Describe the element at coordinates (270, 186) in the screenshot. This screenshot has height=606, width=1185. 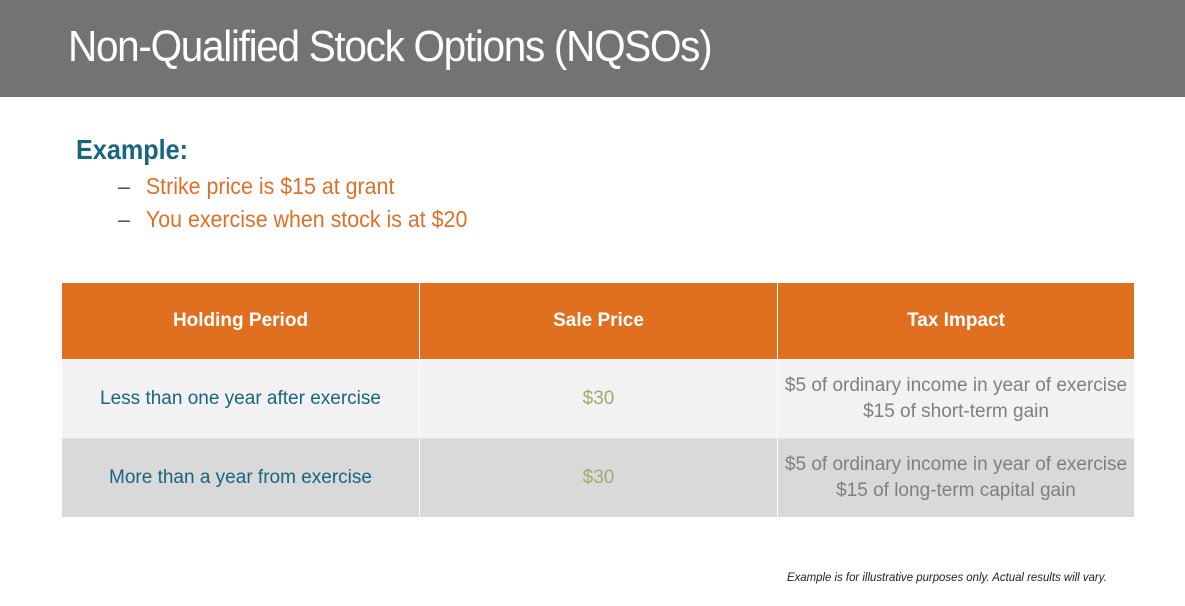
I see `bullet-text: Strike price is $15 at grant` at that location.